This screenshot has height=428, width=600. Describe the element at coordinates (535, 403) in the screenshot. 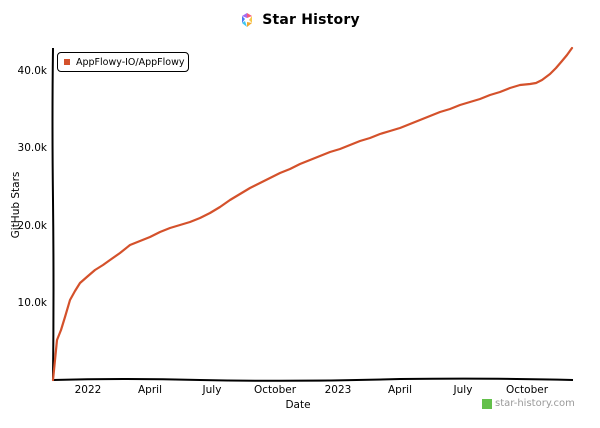

I see `watermark-text: star-history.com` at that location.